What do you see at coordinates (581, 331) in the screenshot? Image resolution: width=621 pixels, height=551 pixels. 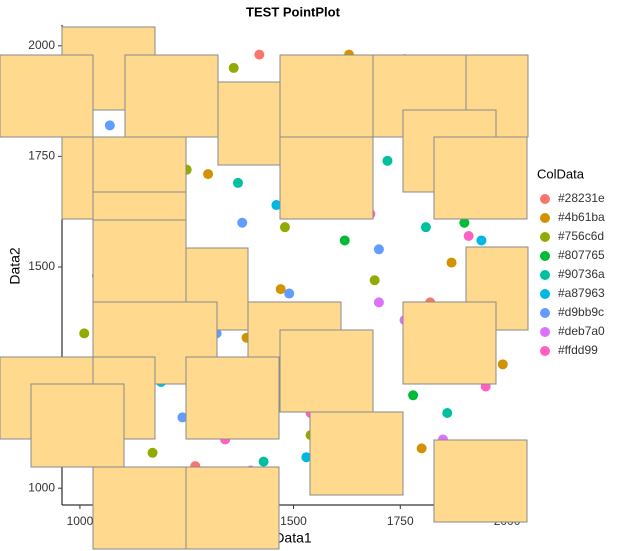 I see `legend-label: #deb7a0` at bounding box center [581, 331].